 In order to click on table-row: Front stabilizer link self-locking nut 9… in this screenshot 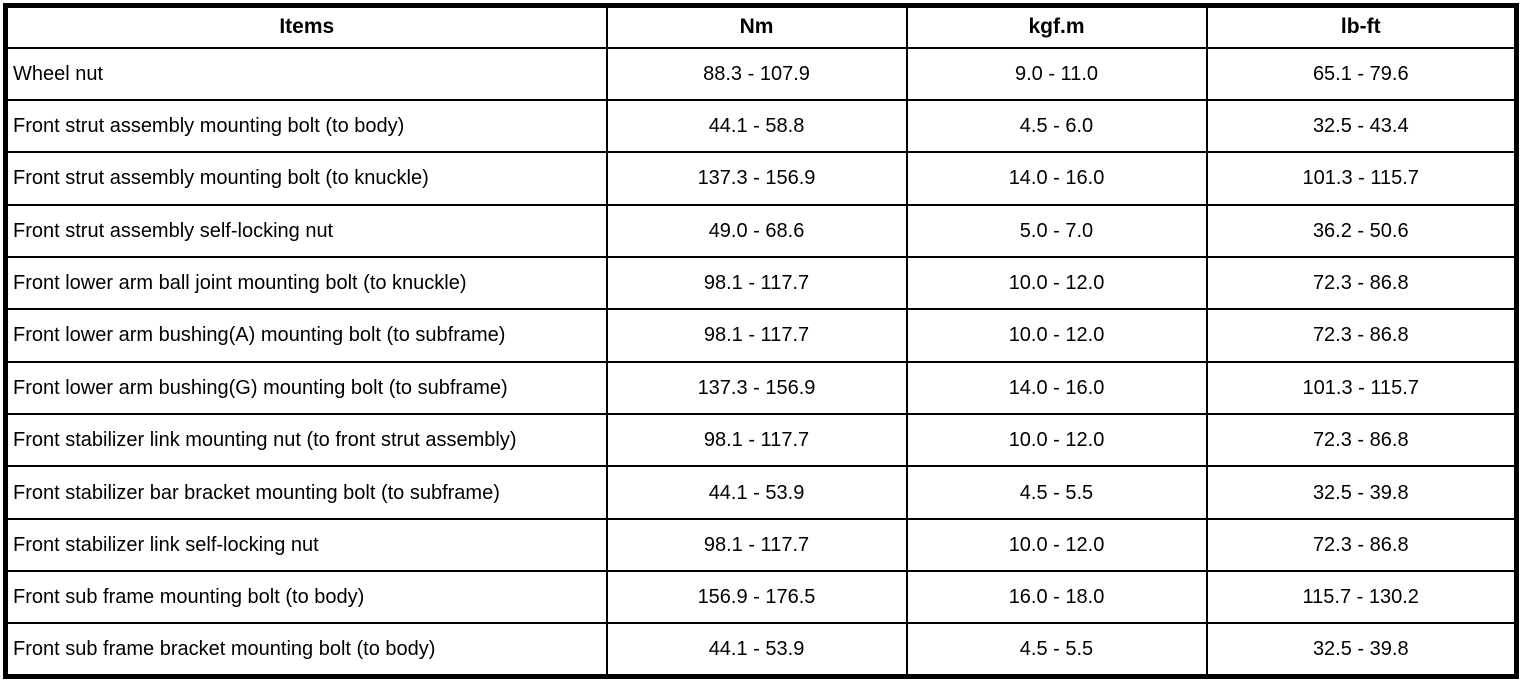, I will do `click(761, 545)`.